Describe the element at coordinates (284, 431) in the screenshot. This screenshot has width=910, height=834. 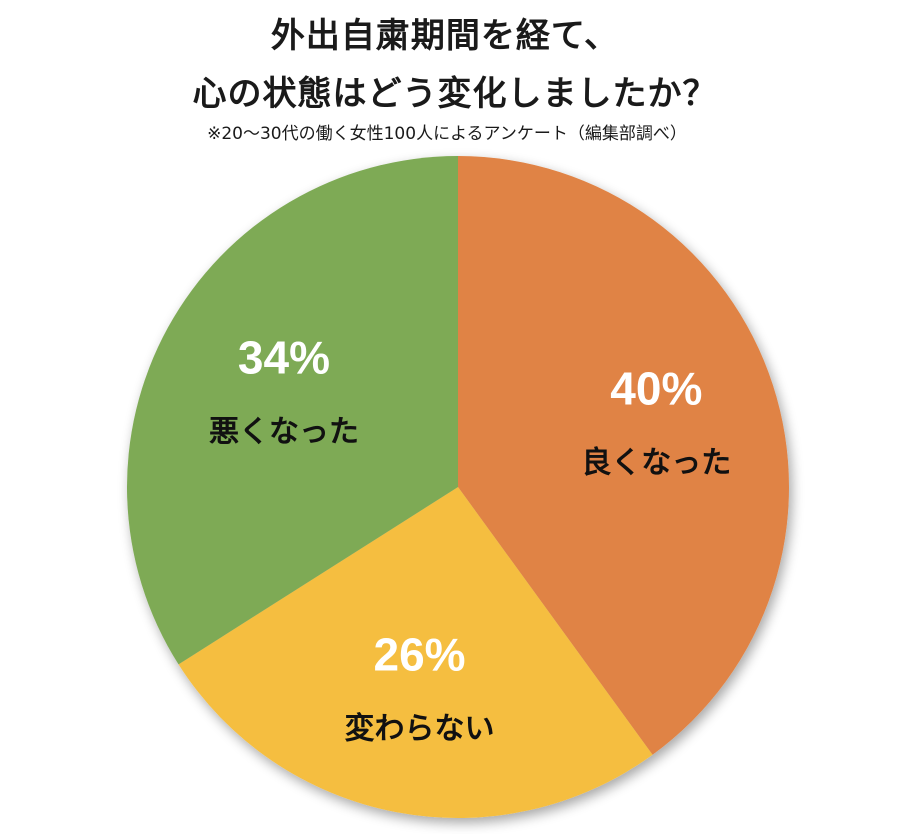
I see `slice-category-label: 悪くなった` at that location.